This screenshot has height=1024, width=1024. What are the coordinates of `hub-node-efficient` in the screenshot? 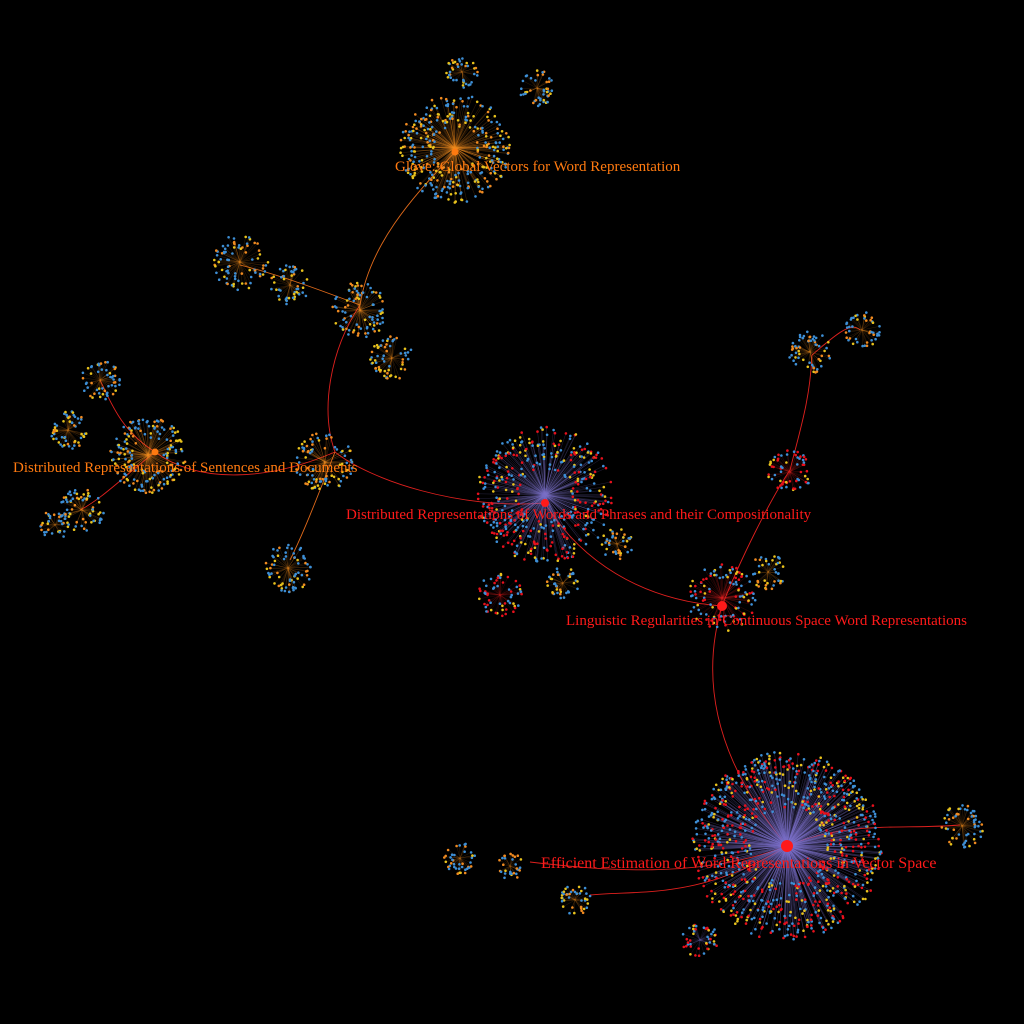 It's located at (787, 846).